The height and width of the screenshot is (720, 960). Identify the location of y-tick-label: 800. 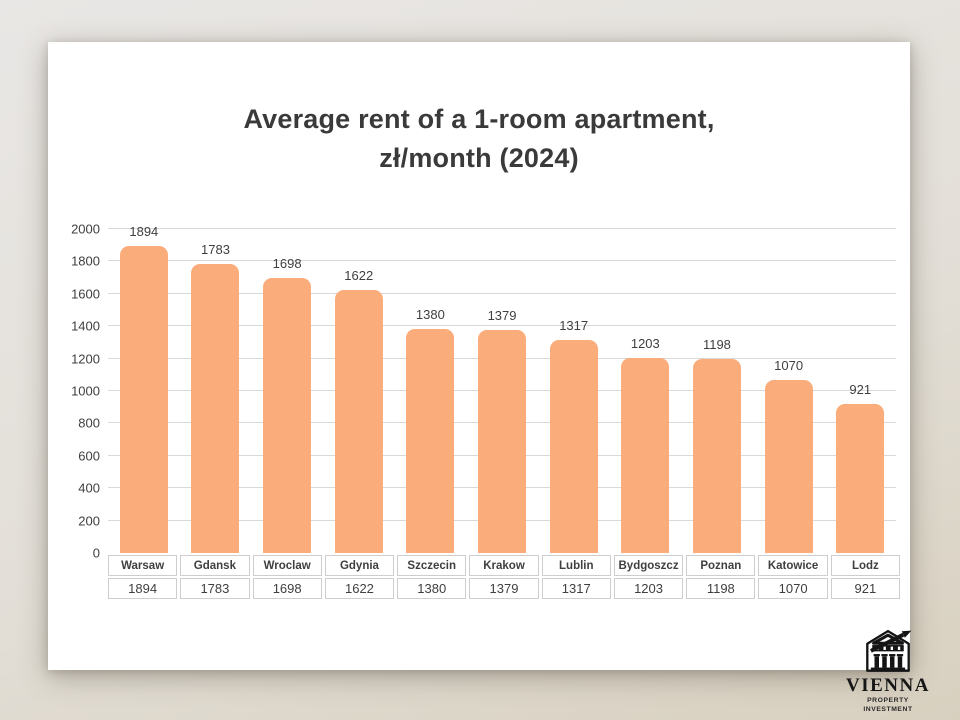
(89, 423).